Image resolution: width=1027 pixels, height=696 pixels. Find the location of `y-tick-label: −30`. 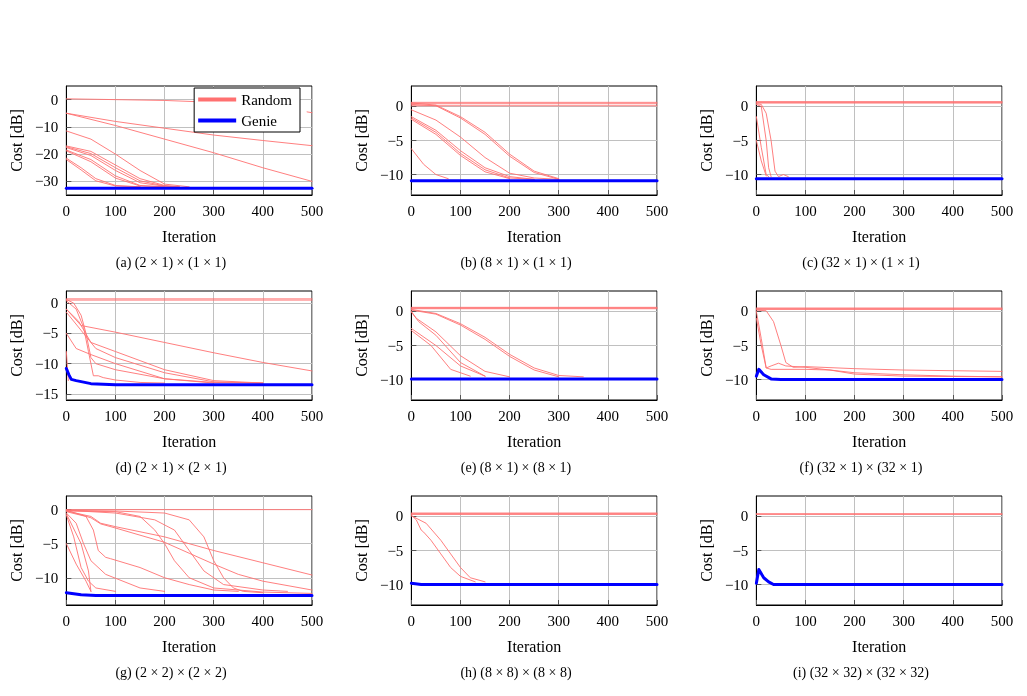

y-tick-label: −30 is located at coordinates (46, 181).